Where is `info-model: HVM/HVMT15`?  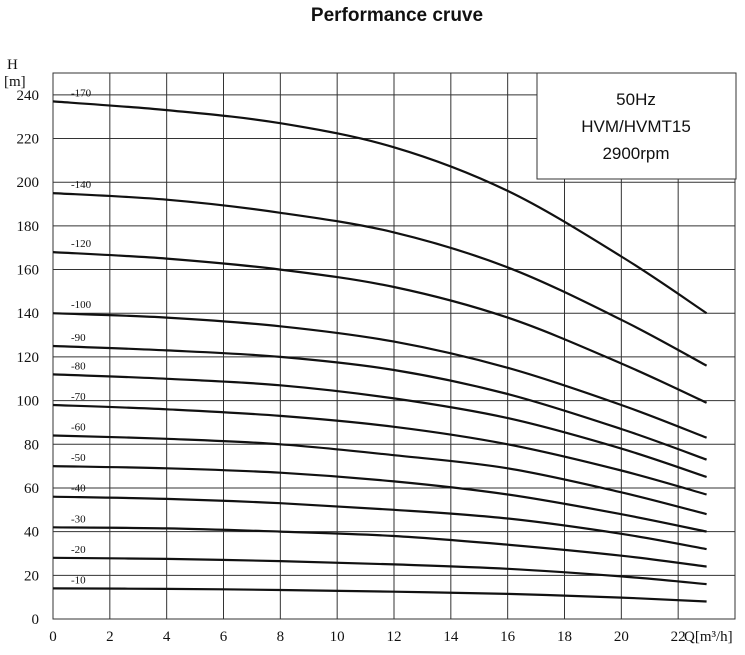 info-model: HVM/HVMT15 is located at coordinates (636, 126).